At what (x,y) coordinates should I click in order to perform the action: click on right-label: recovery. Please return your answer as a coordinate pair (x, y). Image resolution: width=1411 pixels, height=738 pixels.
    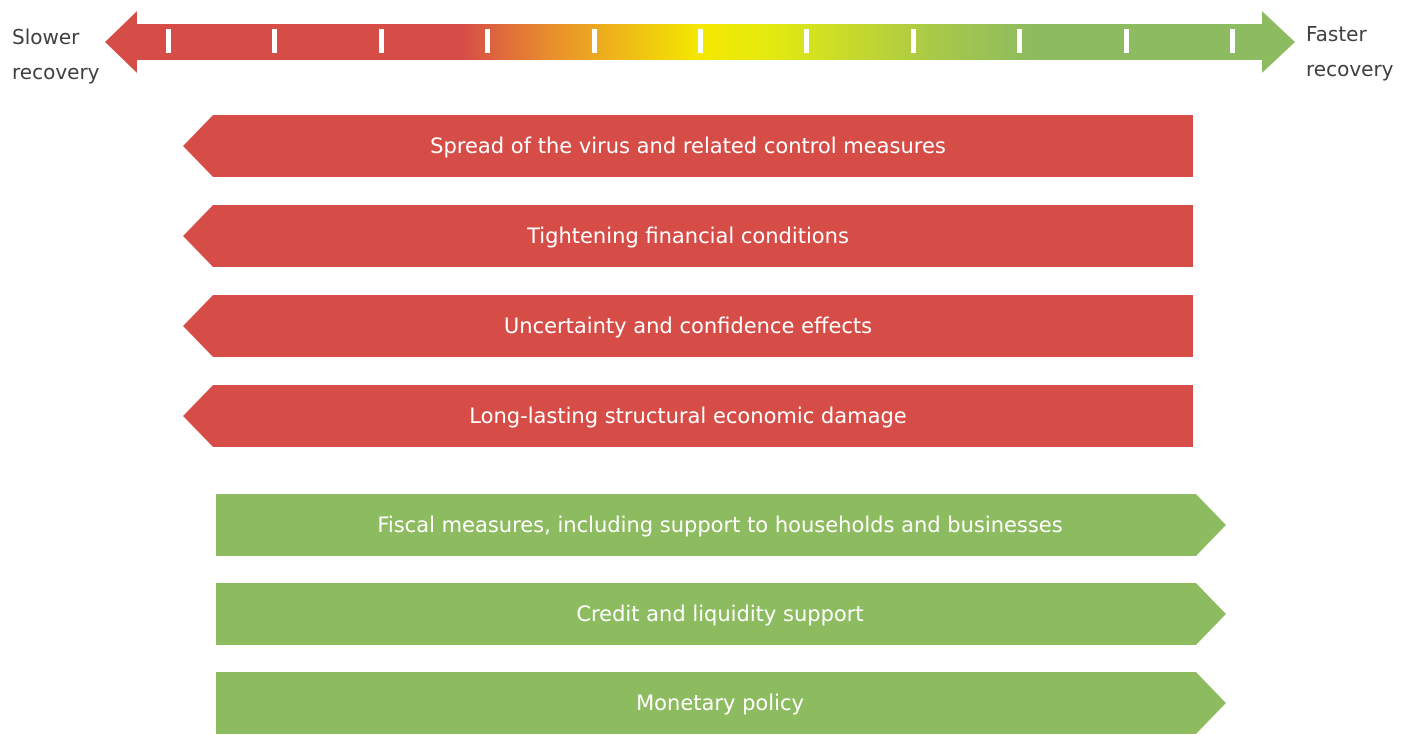
    Looking at the image, I should click on (1350, 69).